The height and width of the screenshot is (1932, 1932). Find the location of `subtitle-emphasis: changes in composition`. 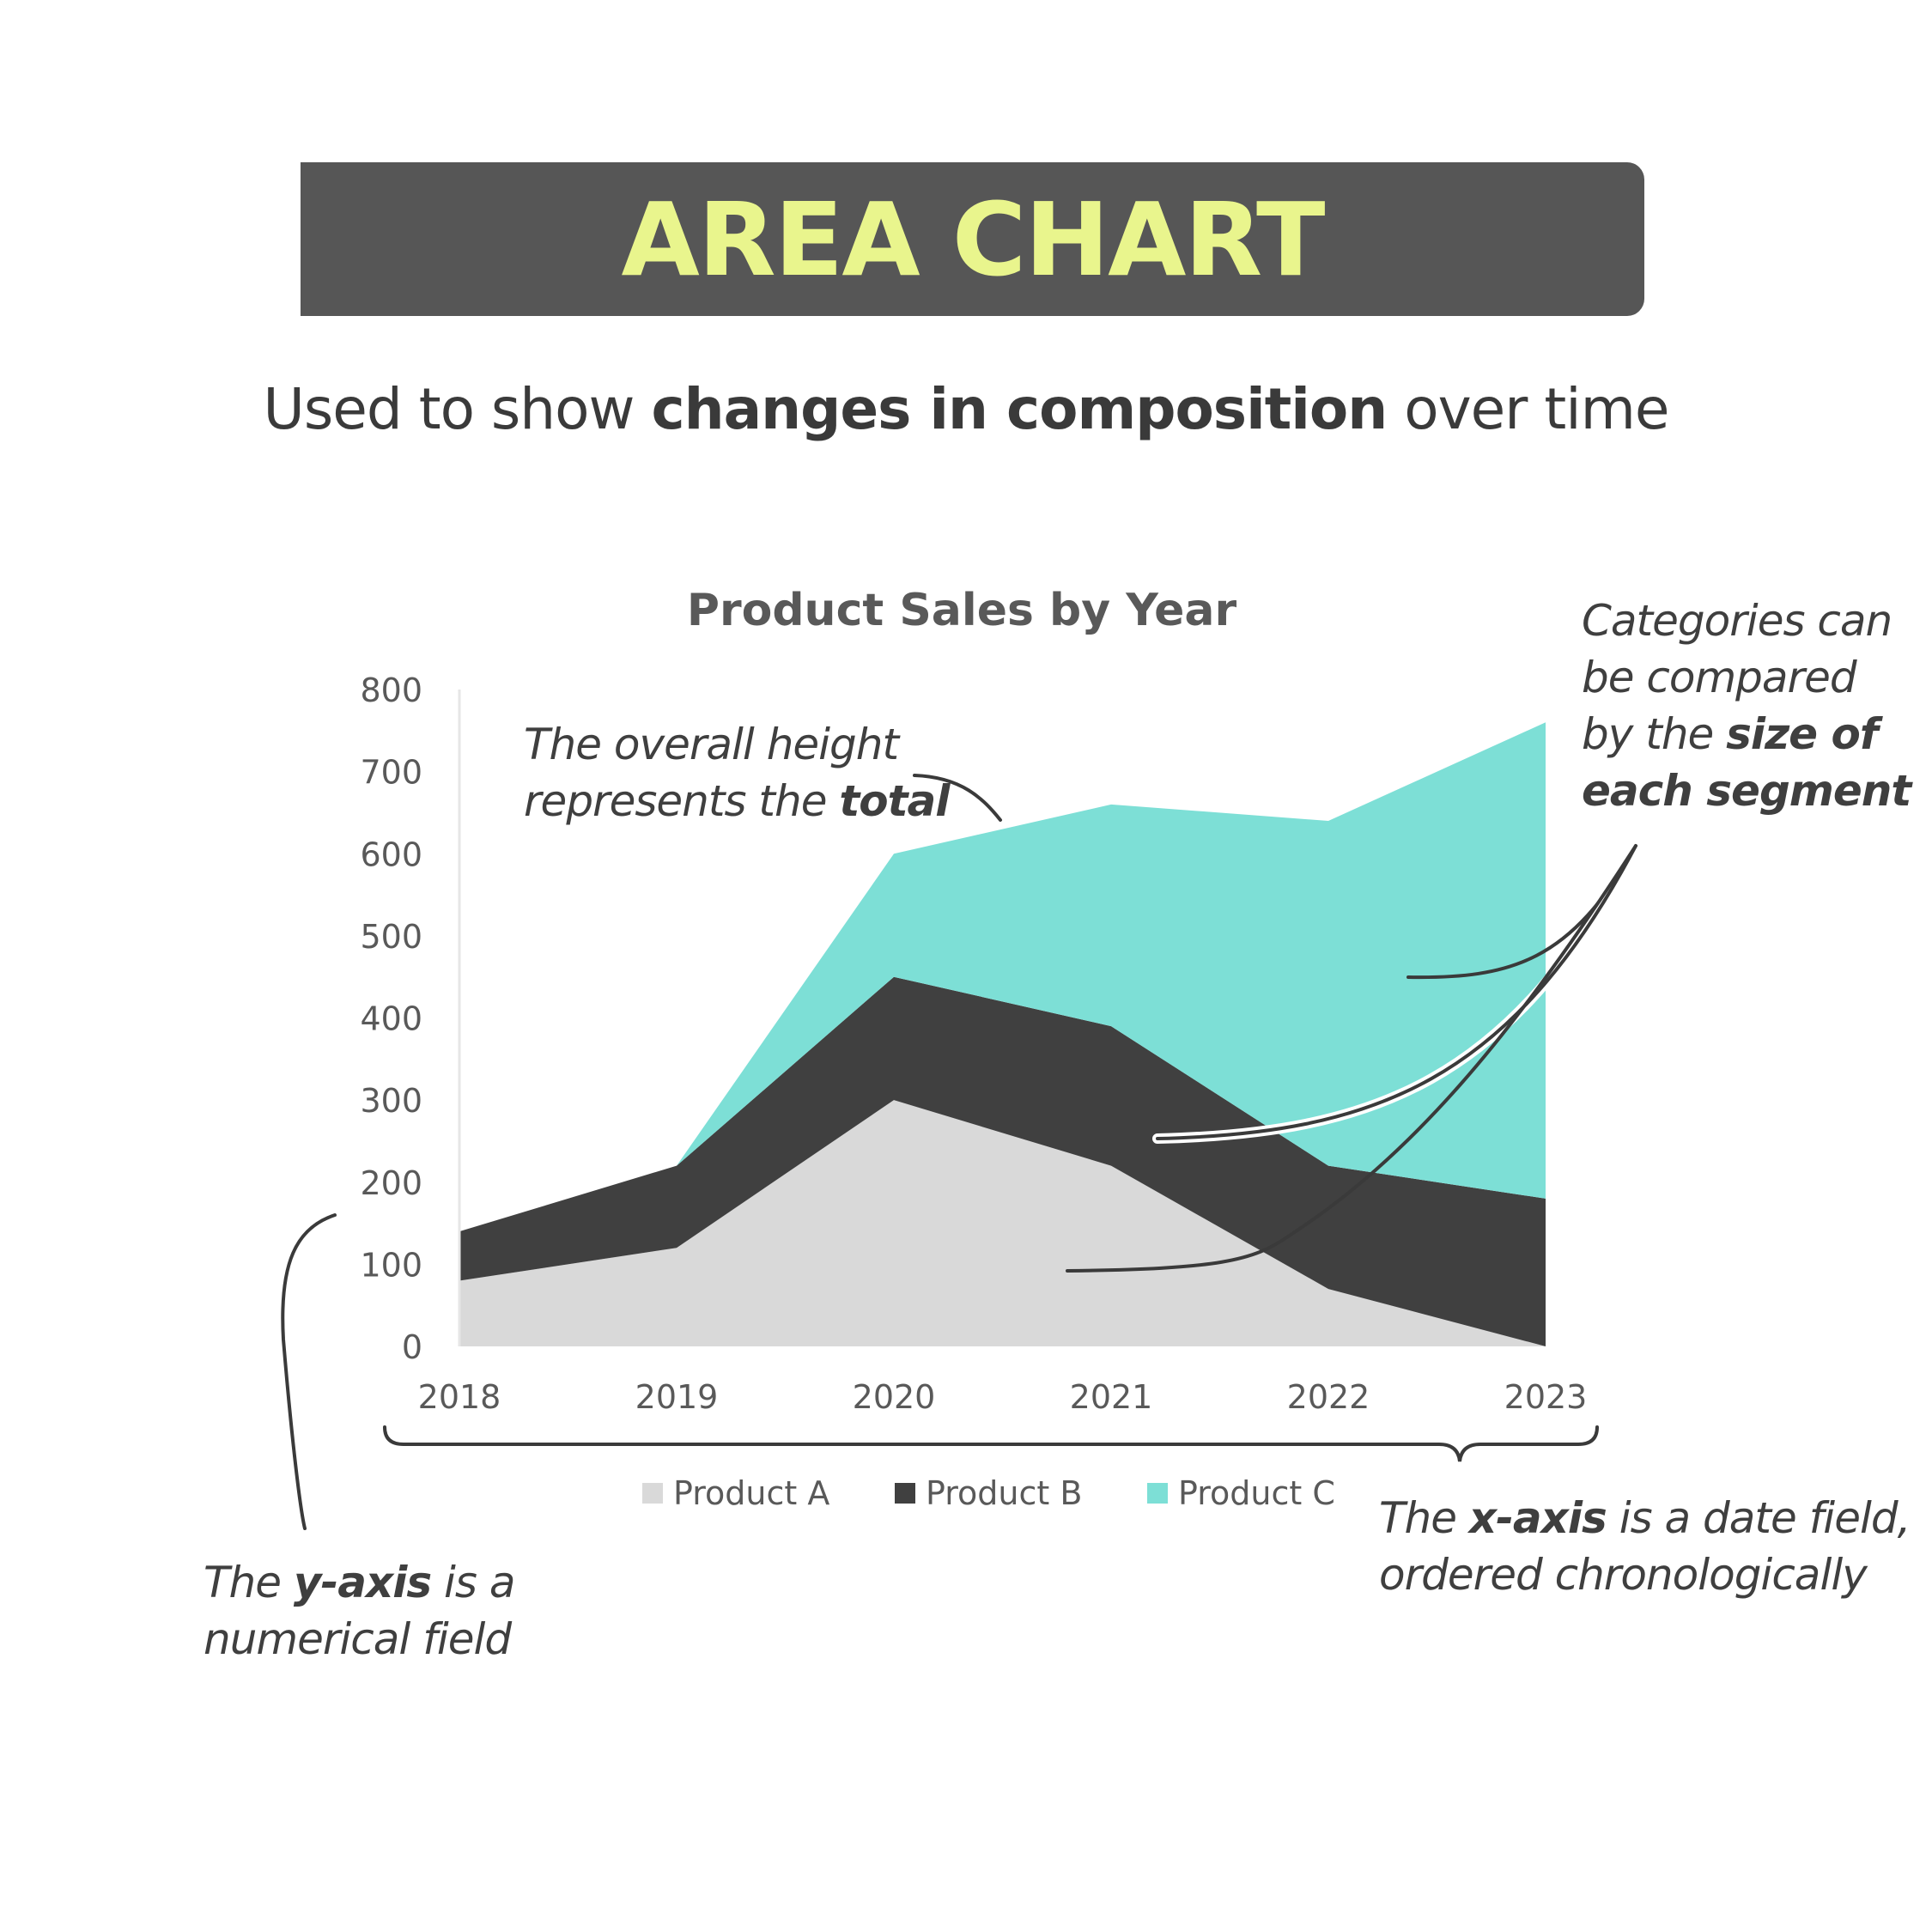

subtitle-emphasis: changes in composition is located at coordinates (1020, 409).